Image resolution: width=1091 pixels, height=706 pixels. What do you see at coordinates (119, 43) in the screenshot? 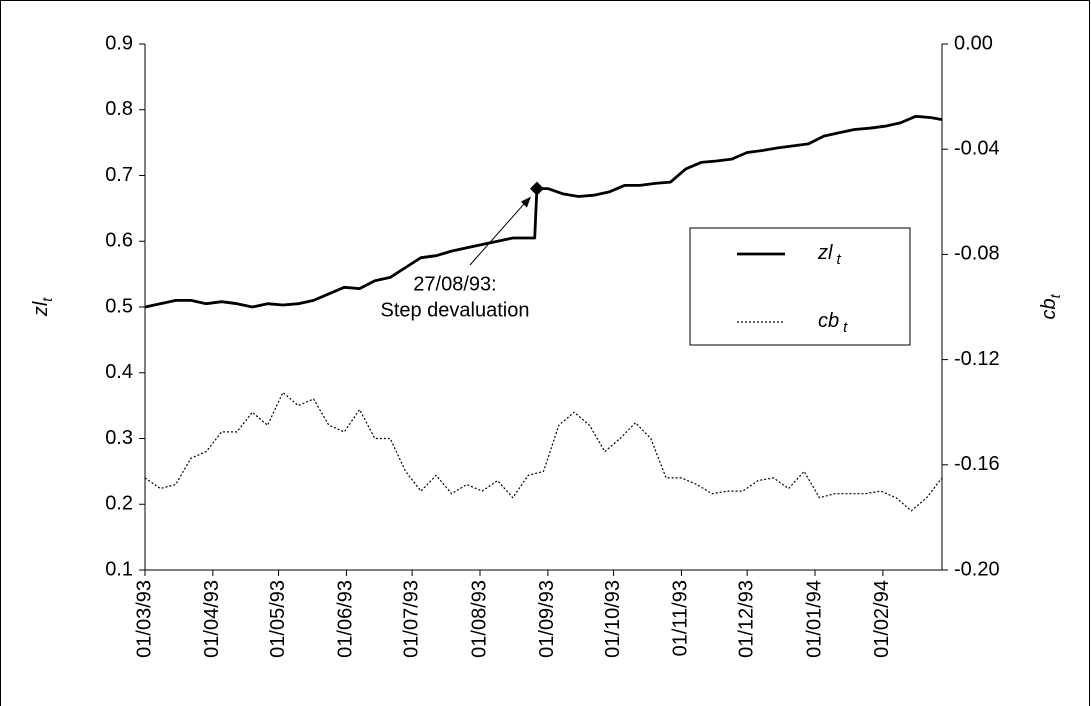
I see `y-tick-label: 0.9` at bounding box center [119, 43].